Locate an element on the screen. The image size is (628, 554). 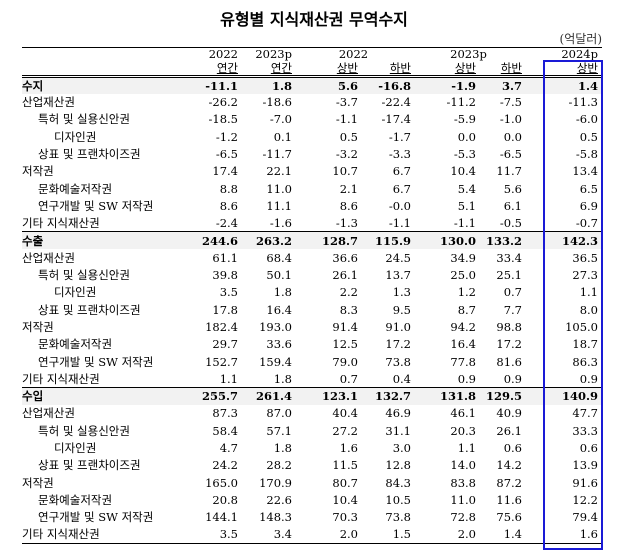
cell-value: 94.2 is located at coordinates (463, 327).